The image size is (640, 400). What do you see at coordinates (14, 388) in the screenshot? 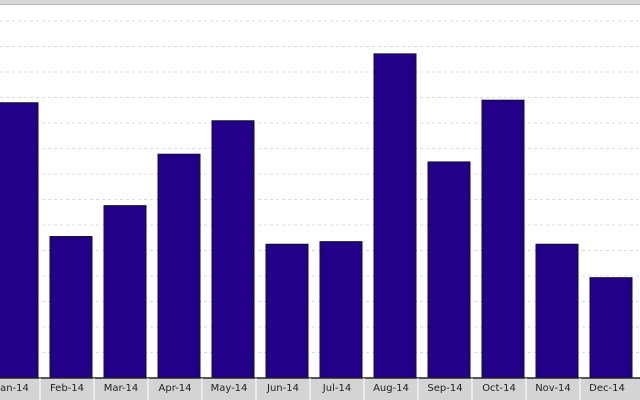
I see `x-tick-label: Jan-14` at bounding box center [14, 388].